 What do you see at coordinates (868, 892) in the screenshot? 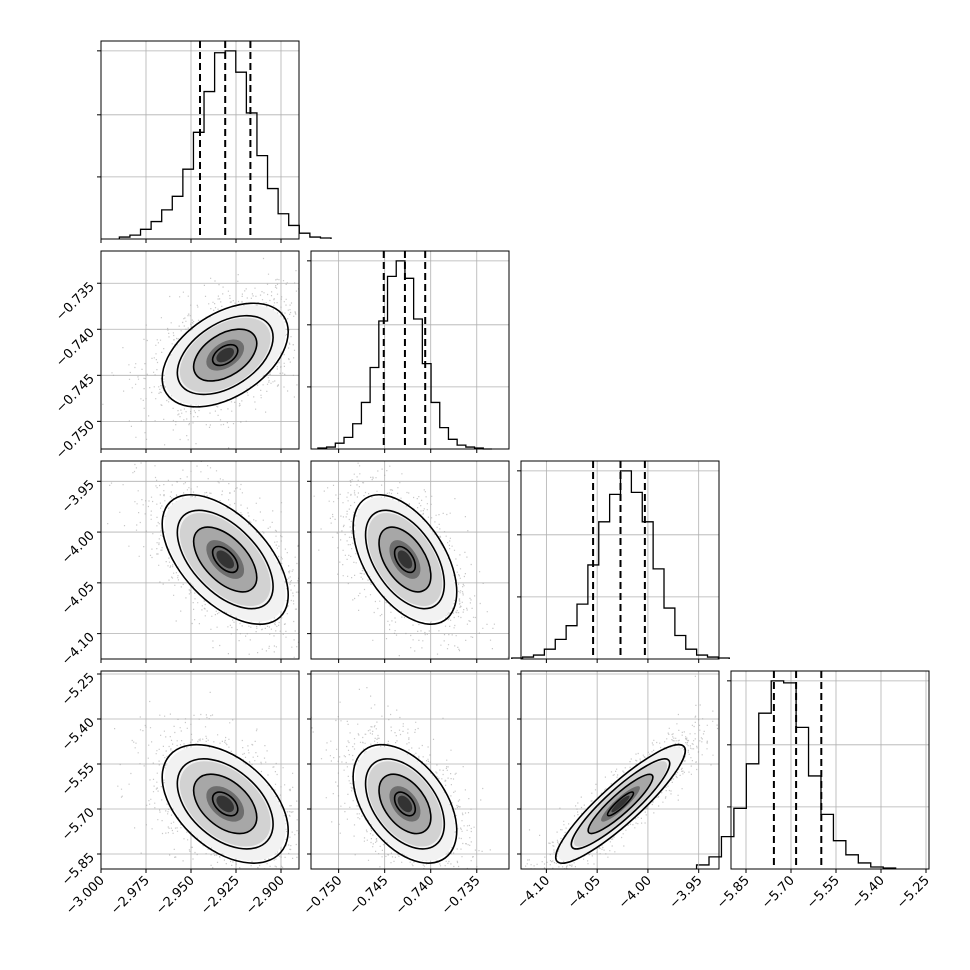
I see `x-tick-label: −5.40` at bounding box center [868, 892].